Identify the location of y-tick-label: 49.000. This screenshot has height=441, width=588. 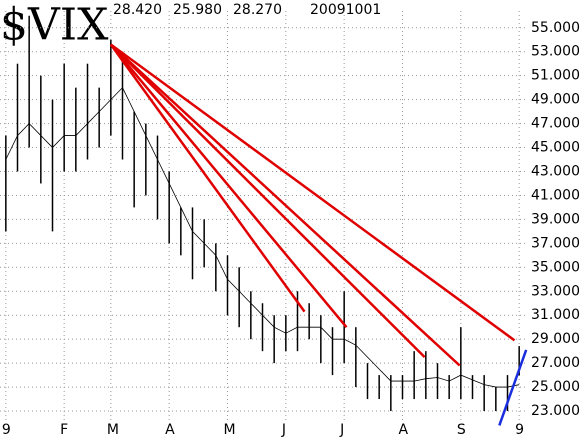
(555, 100).